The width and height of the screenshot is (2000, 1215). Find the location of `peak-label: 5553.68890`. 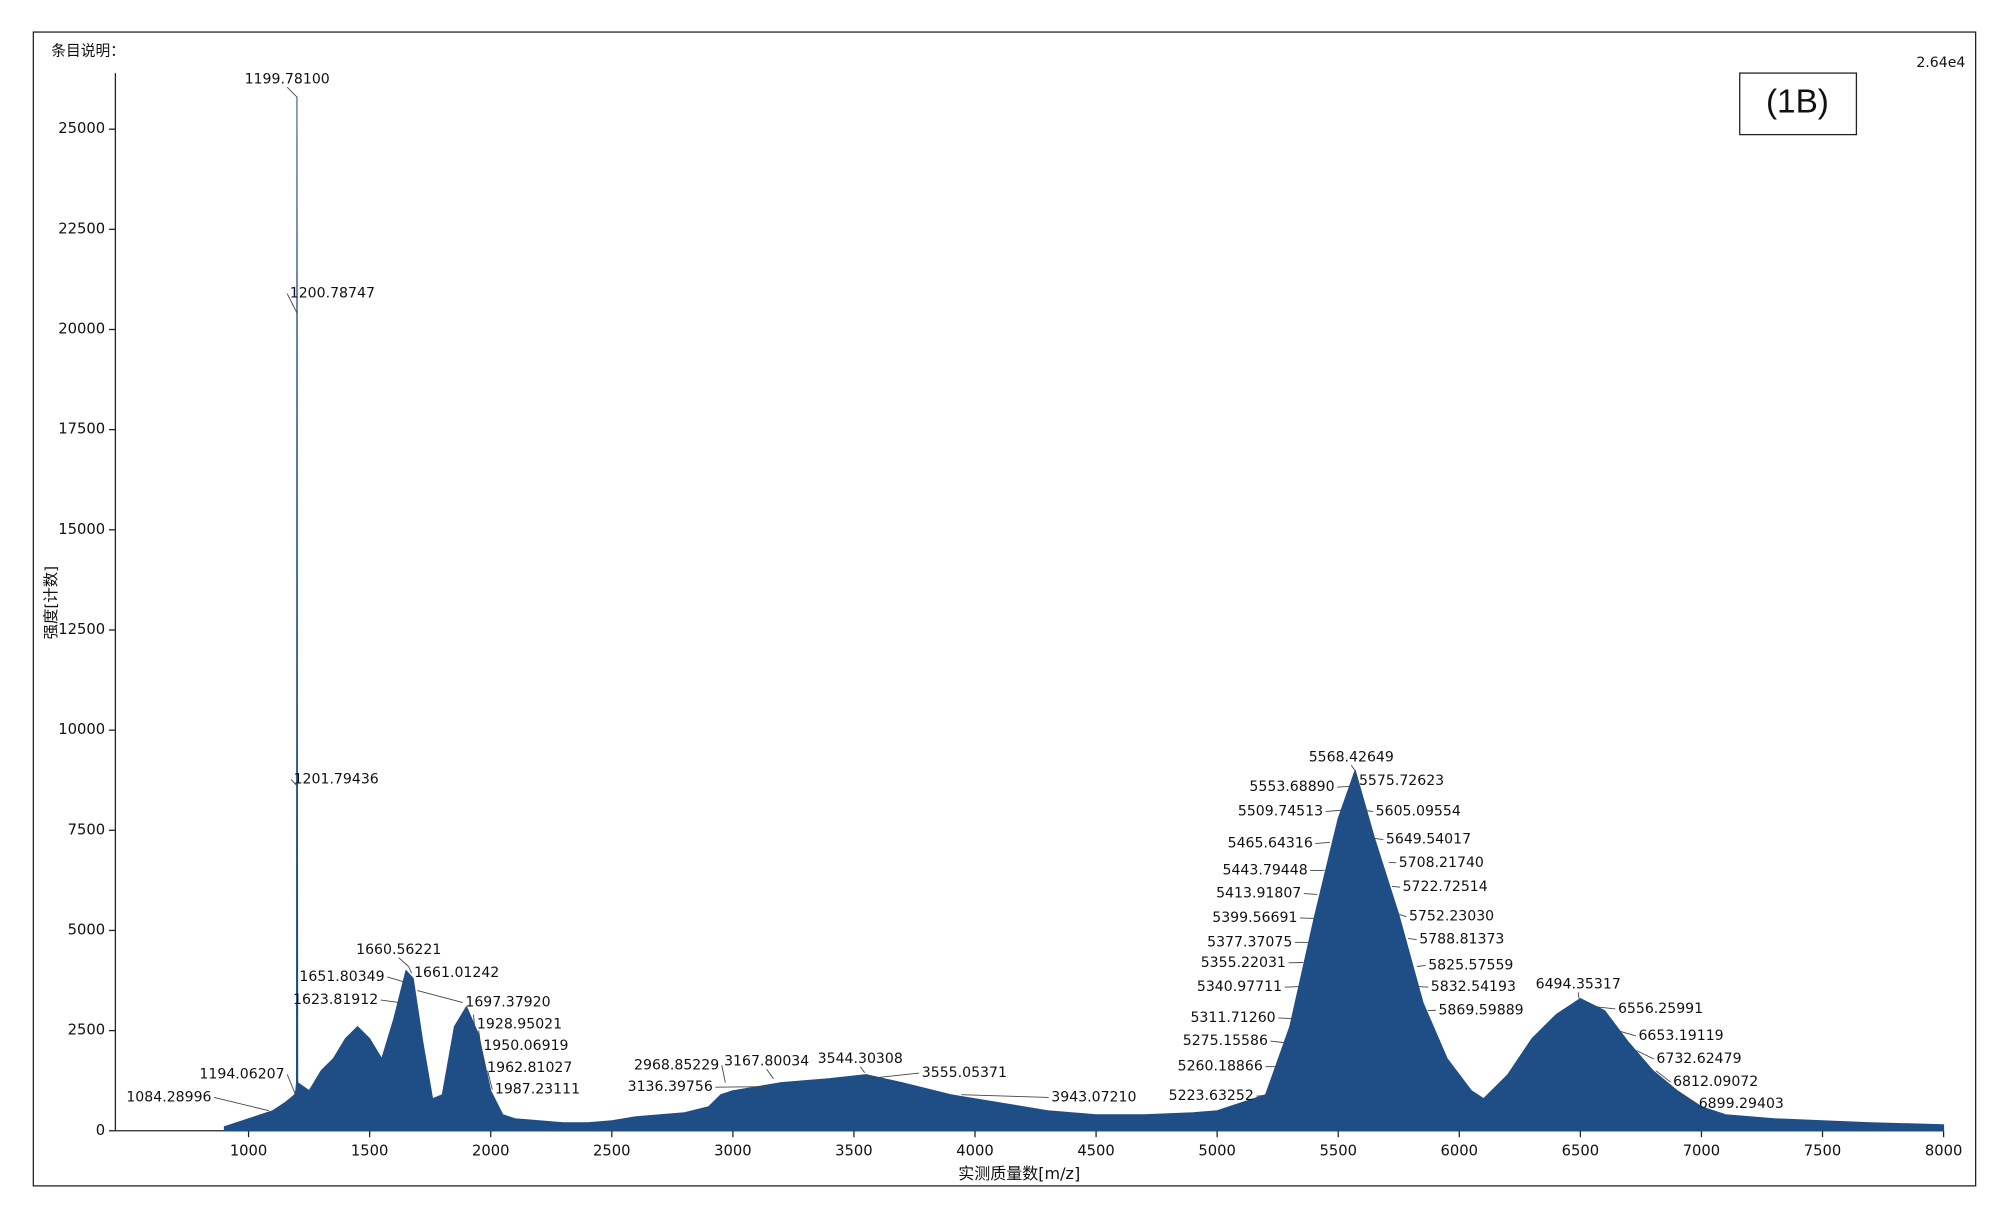

peak-label: 5553.68890 is located at coordinates (1291, 787).